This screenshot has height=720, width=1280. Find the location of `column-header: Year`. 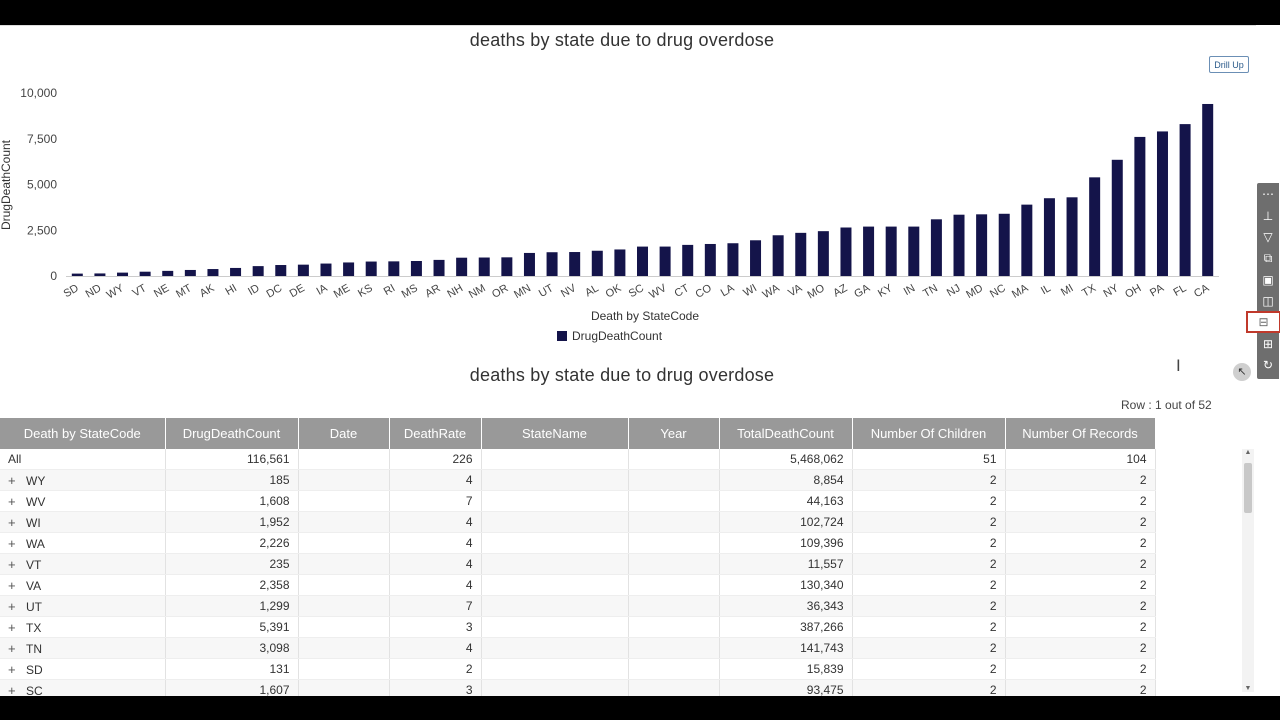

column-header: Year is located at coordinates (674, 433).